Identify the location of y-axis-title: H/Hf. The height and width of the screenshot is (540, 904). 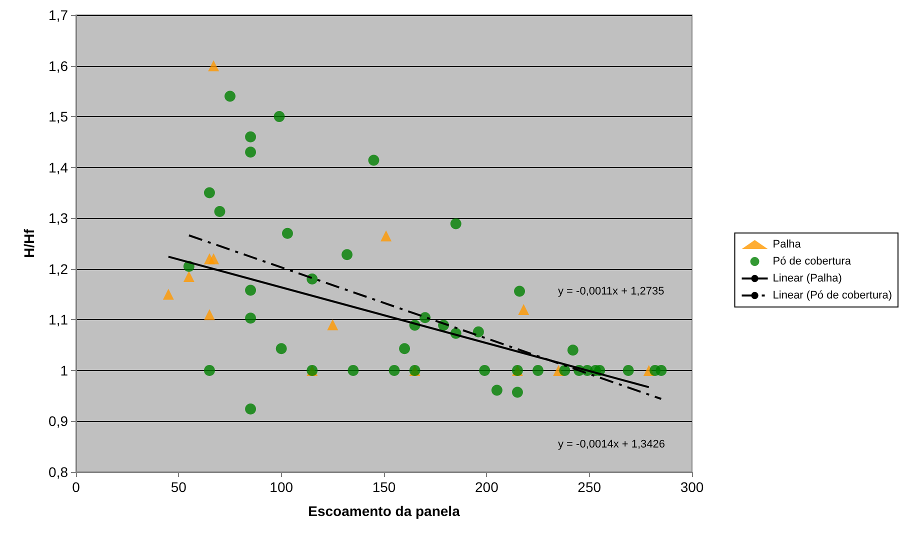
(29, 243).